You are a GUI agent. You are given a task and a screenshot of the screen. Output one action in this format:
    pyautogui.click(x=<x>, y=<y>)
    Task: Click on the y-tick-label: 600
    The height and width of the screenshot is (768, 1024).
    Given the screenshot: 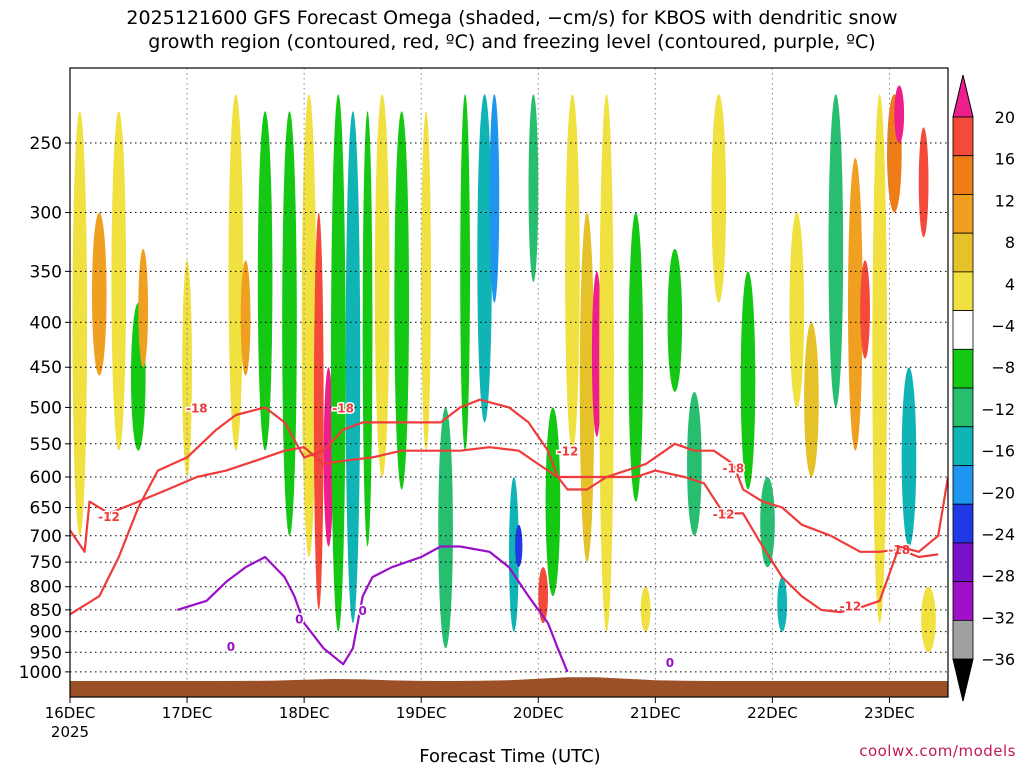 What is the action you would take?
    pyautogui.click(x=46, y=478)
    